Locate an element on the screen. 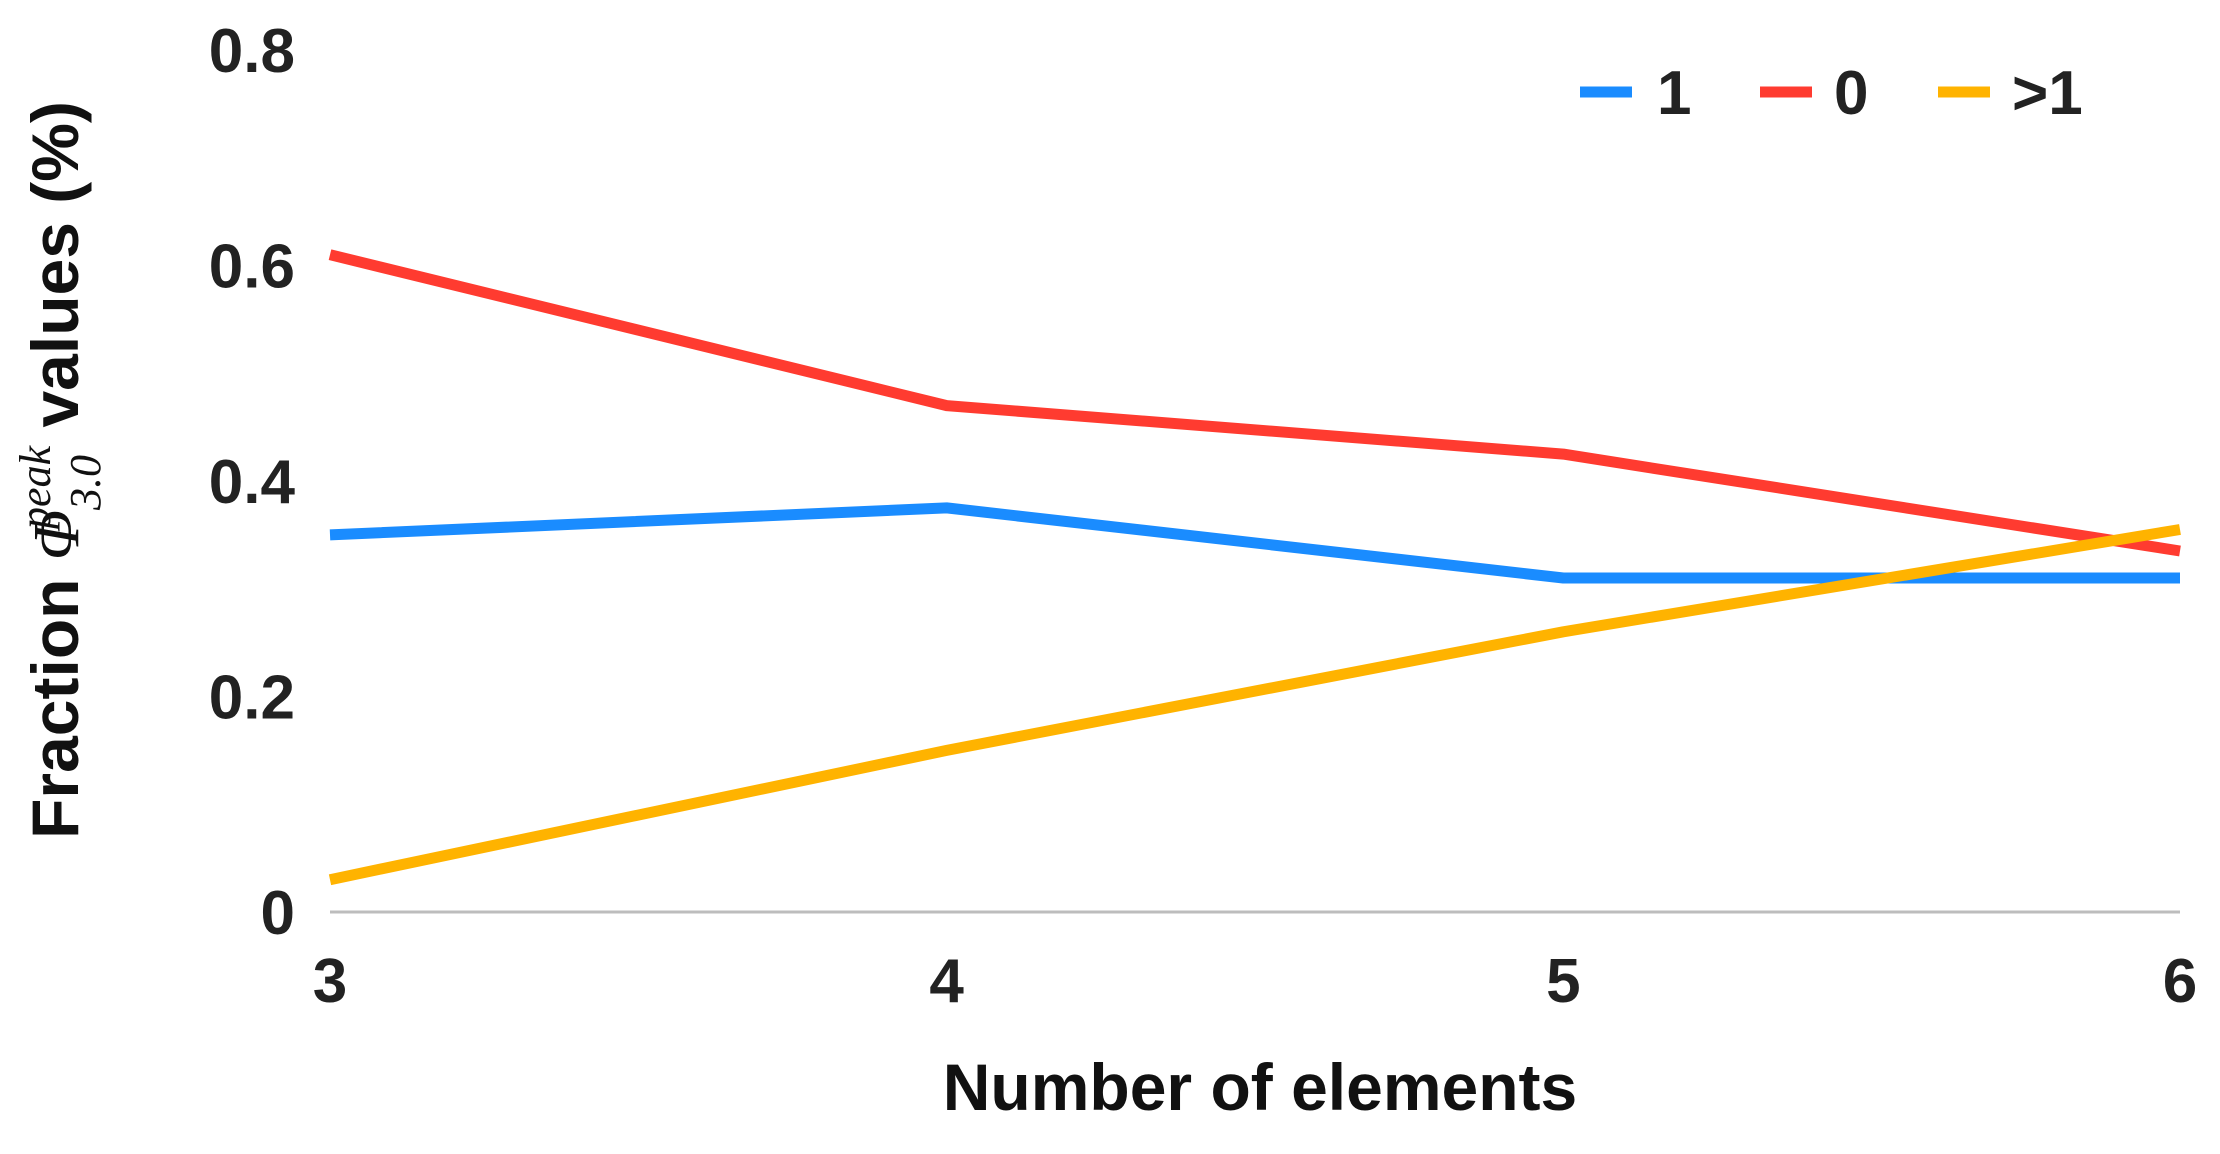 The image size is (2220, 1154). legend: 1 0 >1 is located at coordinates (1831, 93).